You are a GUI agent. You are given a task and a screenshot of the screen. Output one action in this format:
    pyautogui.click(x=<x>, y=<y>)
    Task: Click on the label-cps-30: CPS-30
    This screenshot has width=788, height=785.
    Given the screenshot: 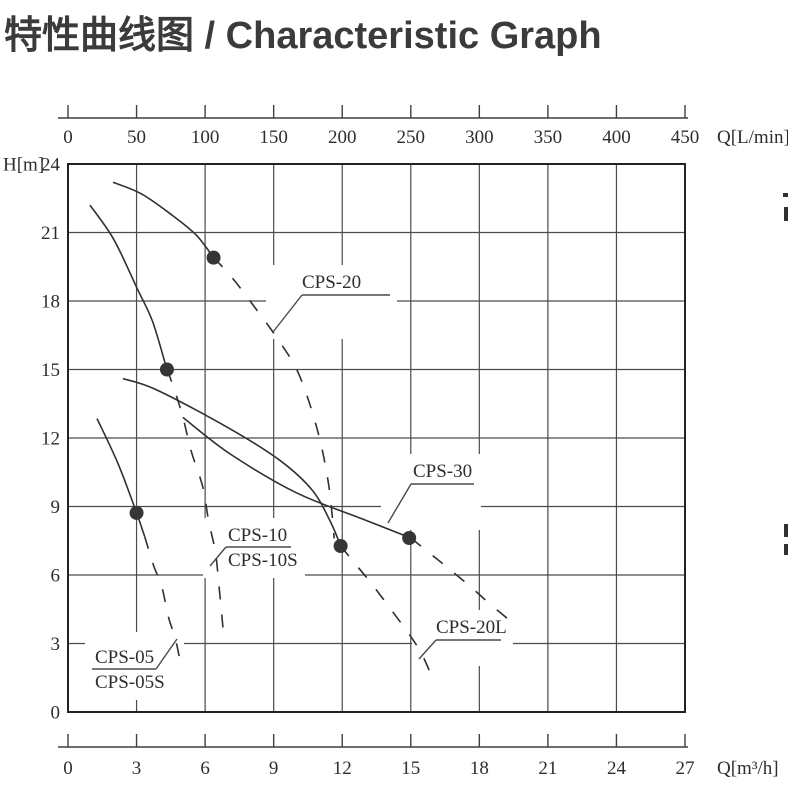 What is the action you would take?
    pyautogui.click(x=430, y=492)
    